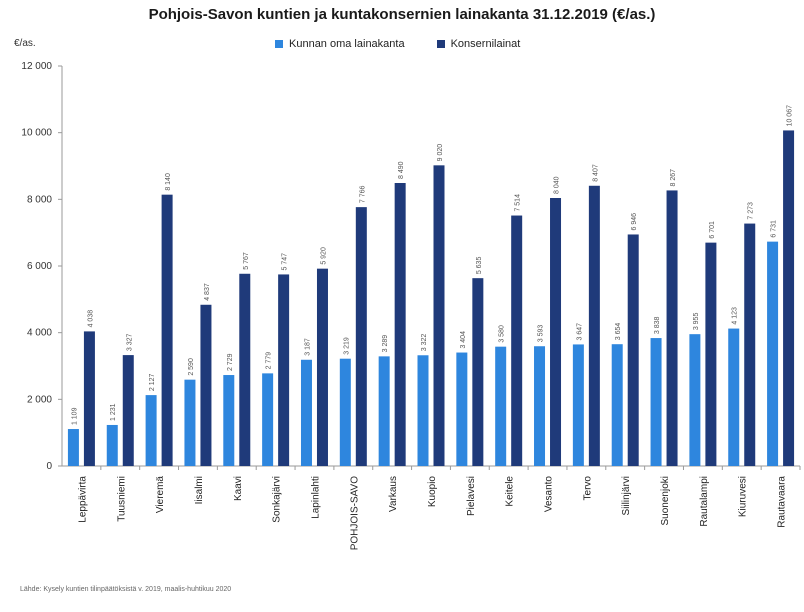 The height and width of the screenshot is (612, 804). What do you see at coordinates (735, 316) in the screenshot?
I see `data-label-kunnan-oma-lainakanta: 4 123` at bounding box center [735, 316].